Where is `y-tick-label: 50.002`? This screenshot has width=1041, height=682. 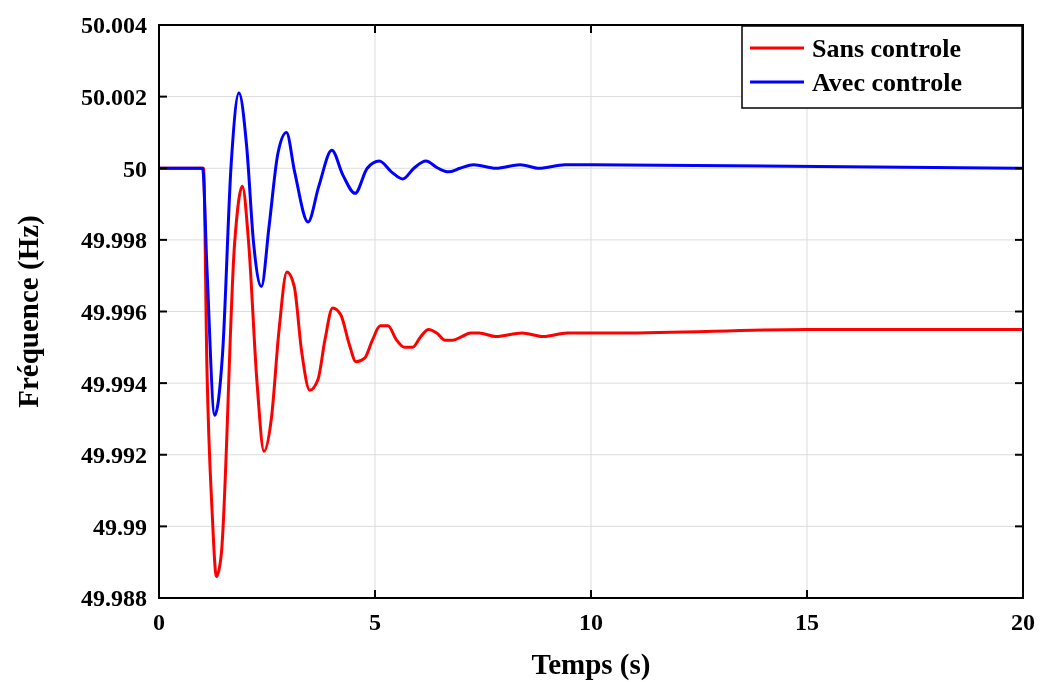 y-tick-label: 50.002 is located at coordinates (114, 97).